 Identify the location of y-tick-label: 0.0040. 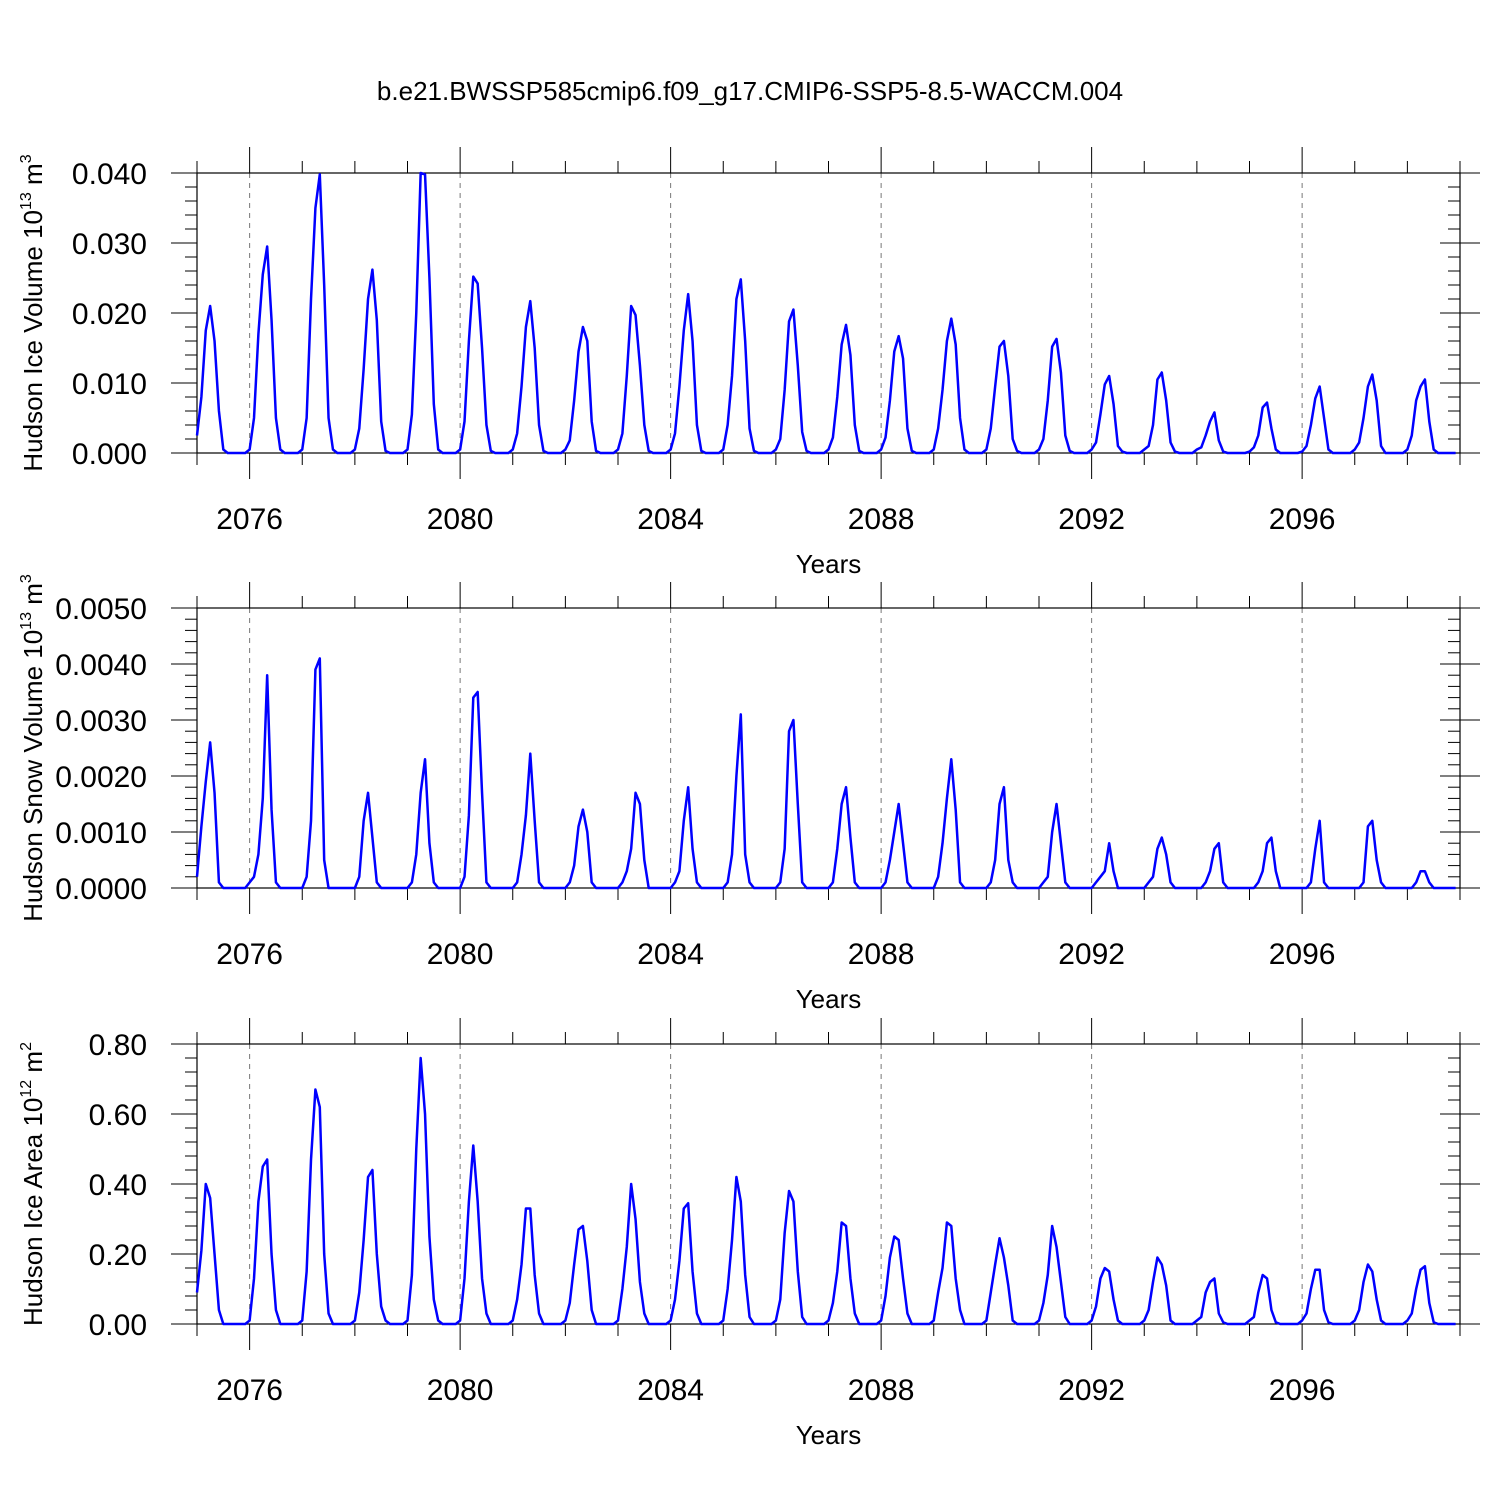
(101, 665).